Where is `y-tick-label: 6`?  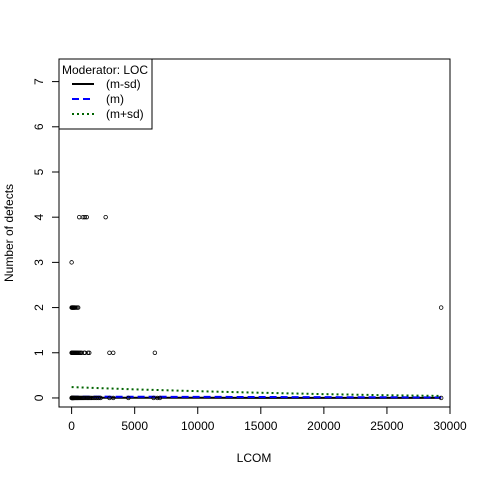
y-tick-label: 6 is located at coordinates (39, 126).